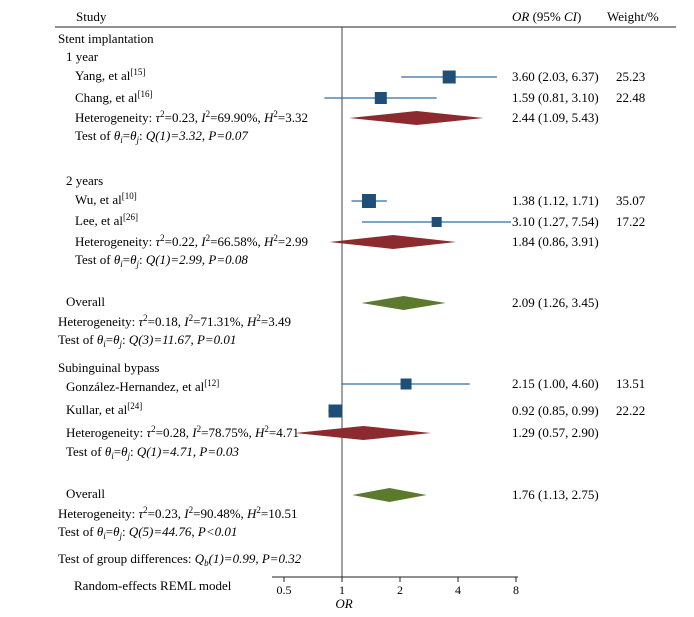  Describe the element at coordinates (630, 97) in the screenshot. I see `study-weight: 22.48` at that location.